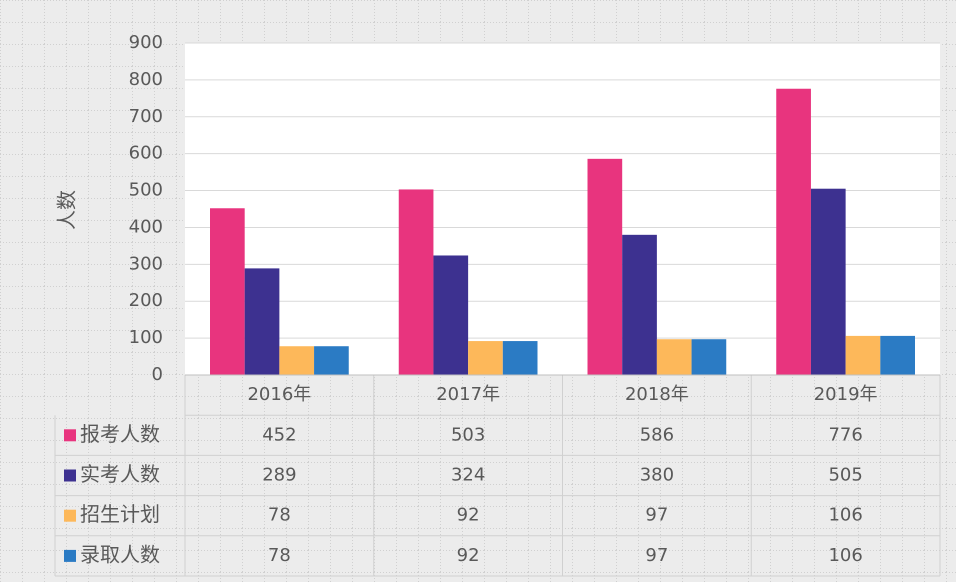  I want to click on y-tick-label: 300, so click(146, 263).